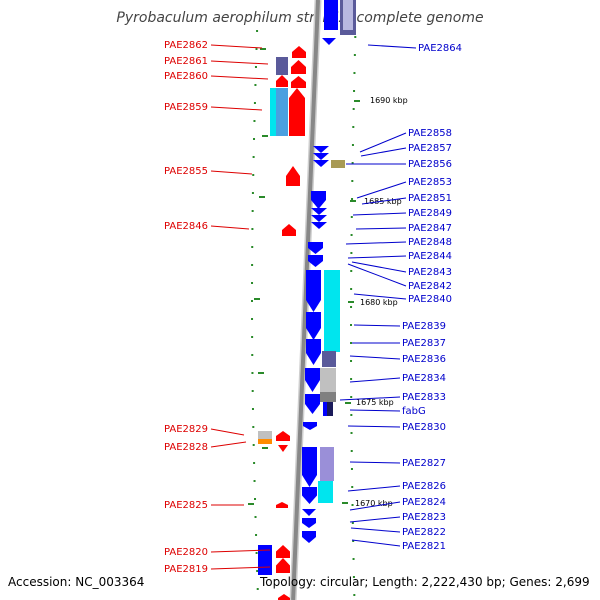 This screenshot has width=600, height=600. Describe the element at coordinates (186, 569) in the screenshot. I see `reverse-gene-label: PAE2819` at that location.